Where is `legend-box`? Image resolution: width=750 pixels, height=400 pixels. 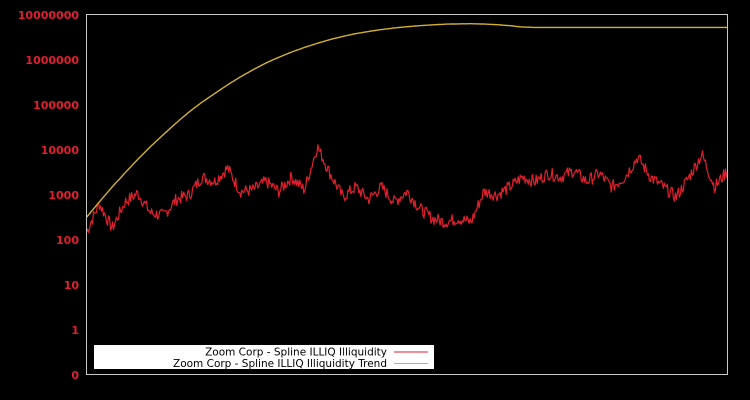 legend-box is located at coordinates (264, 357).